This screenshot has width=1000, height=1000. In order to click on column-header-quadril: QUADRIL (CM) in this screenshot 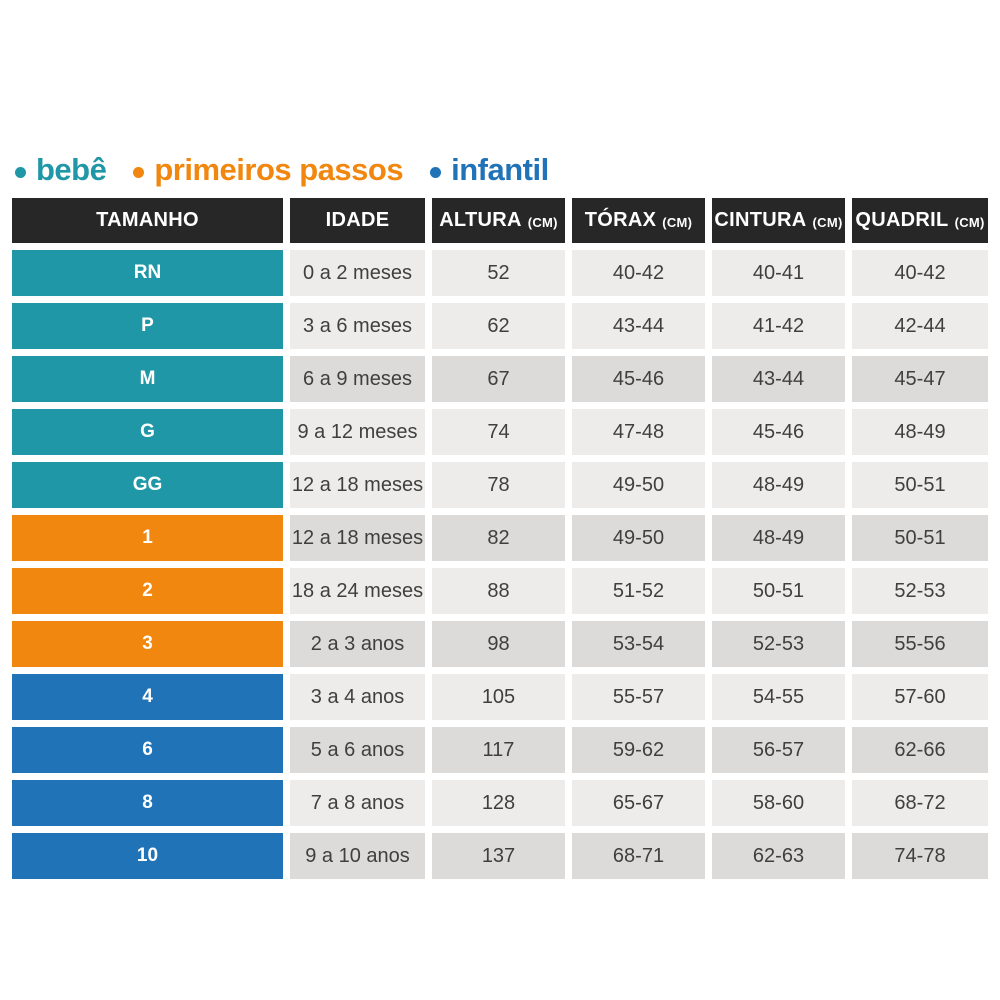, I will do `click(920, 220)`.